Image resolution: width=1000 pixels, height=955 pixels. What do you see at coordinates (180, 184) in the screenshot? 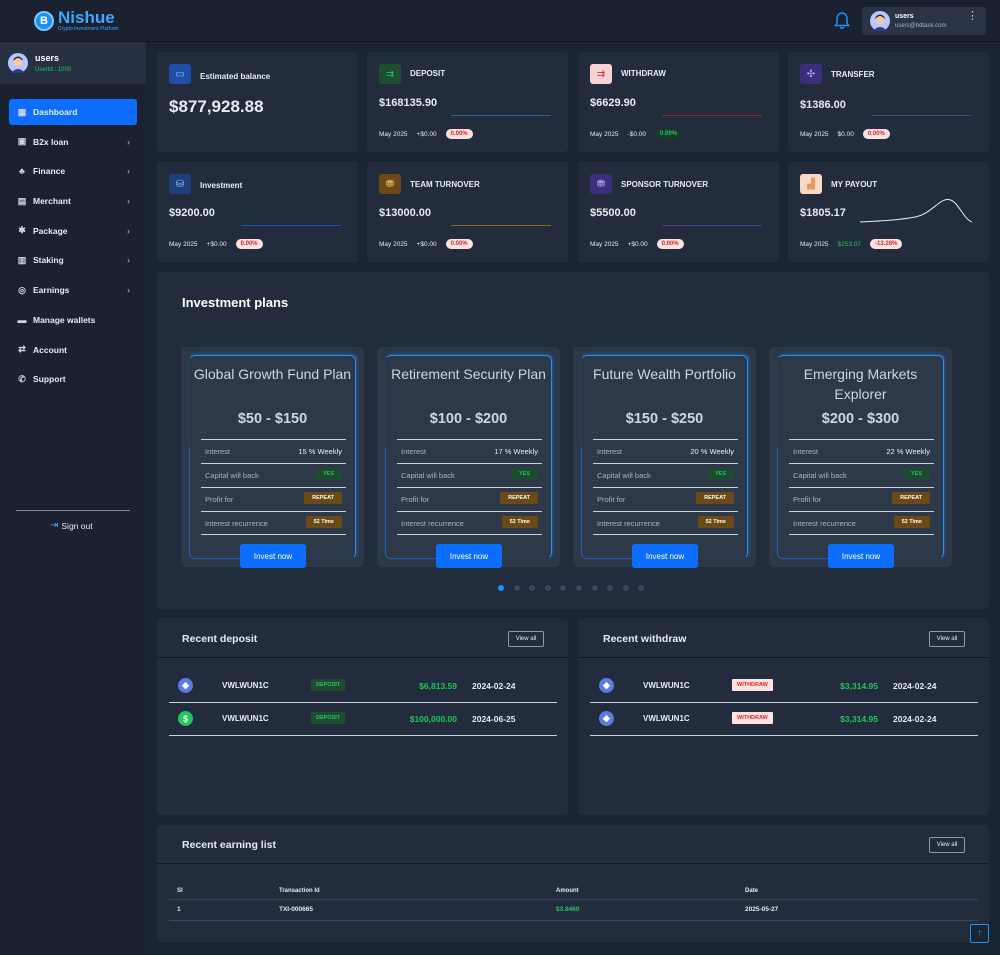
I see `investment-icon: ⛁` at bounding box center [180, 184].